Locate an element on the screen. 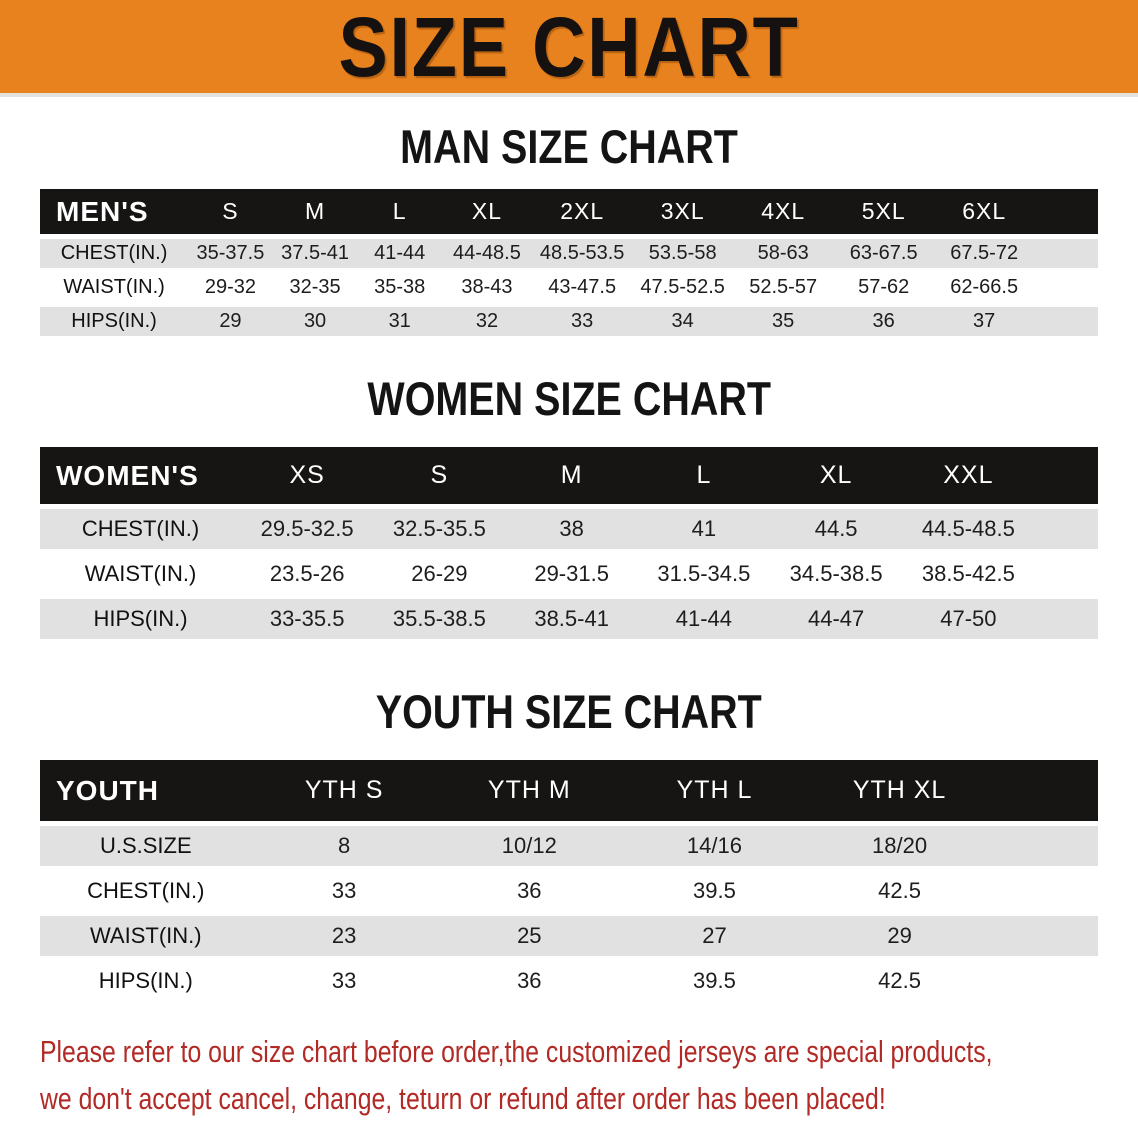 Image resolution: width=1138 pixels, height=1132 pixels. cell-value: 31.5-34.5 is located at coordinates (704, 574).